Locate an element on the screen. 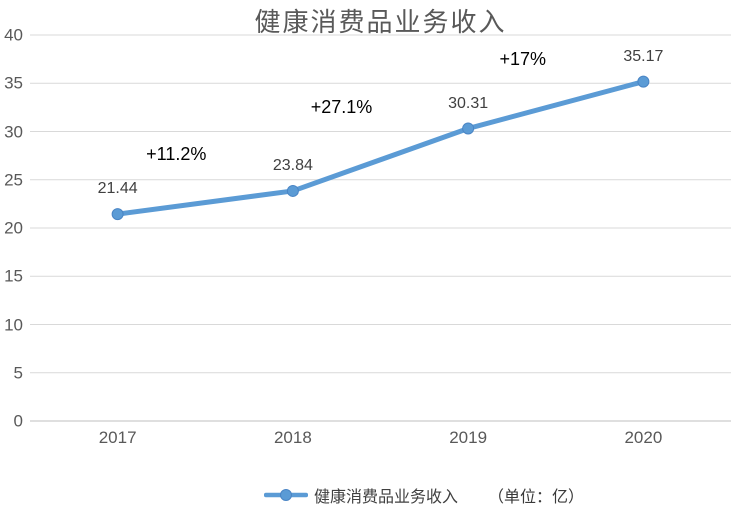 This screenshot has width=737, height=509. y-axis-tick-label: 30 is located at coordinates (13, 131).